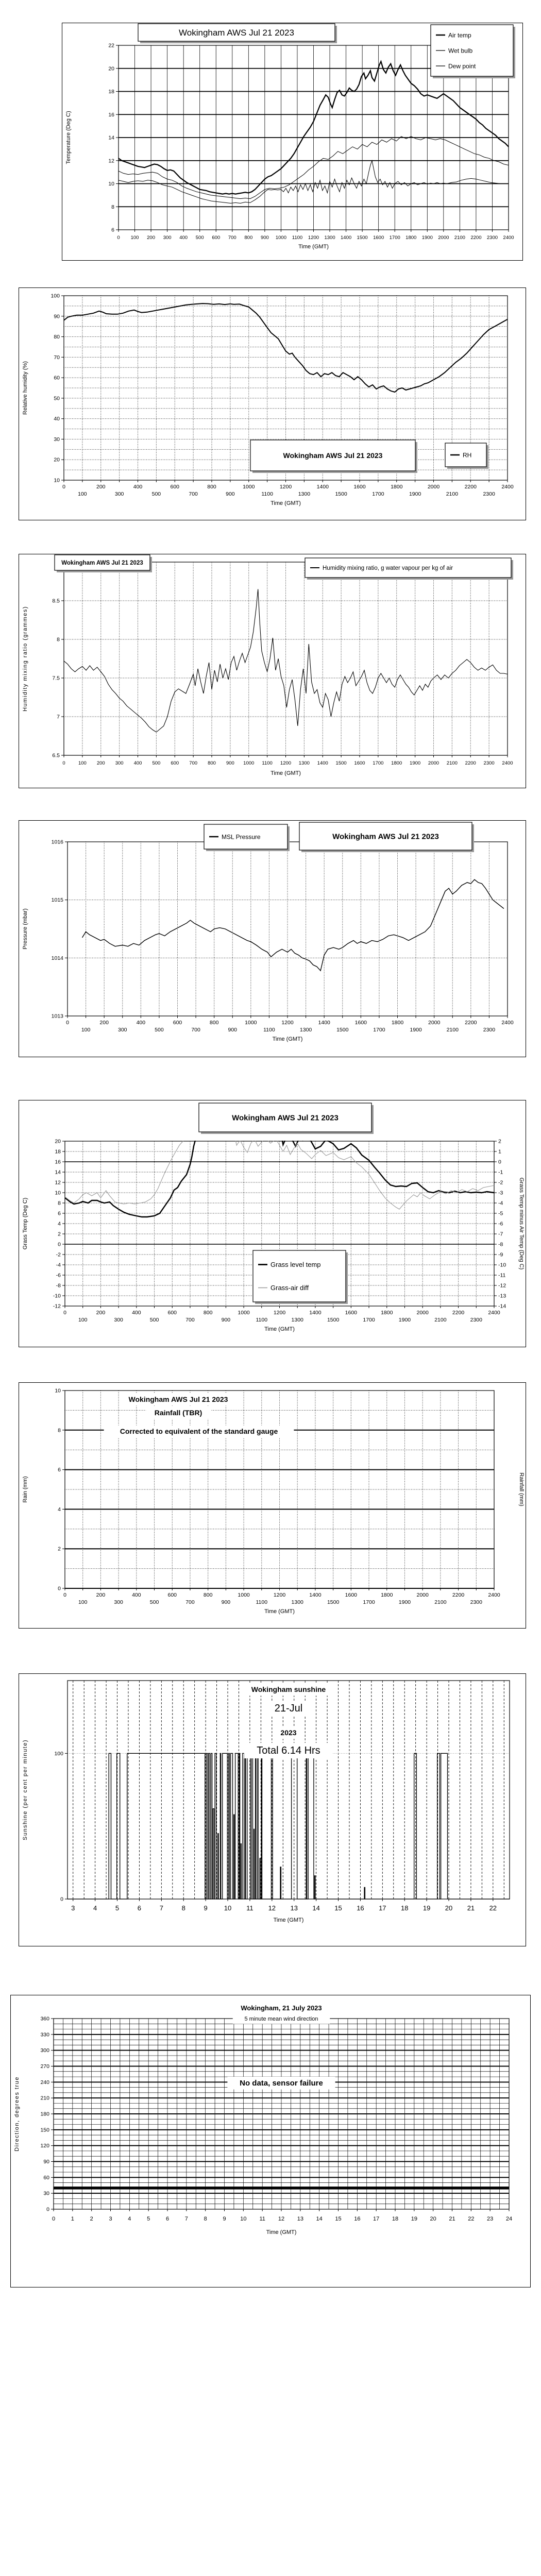 Image resolution: width=541 pixels, height=2576 pixels. What do you see at coordinates (44, 2146) in the screenshot?
I see `svg-text: 120` at bounding box center [44, 2146].